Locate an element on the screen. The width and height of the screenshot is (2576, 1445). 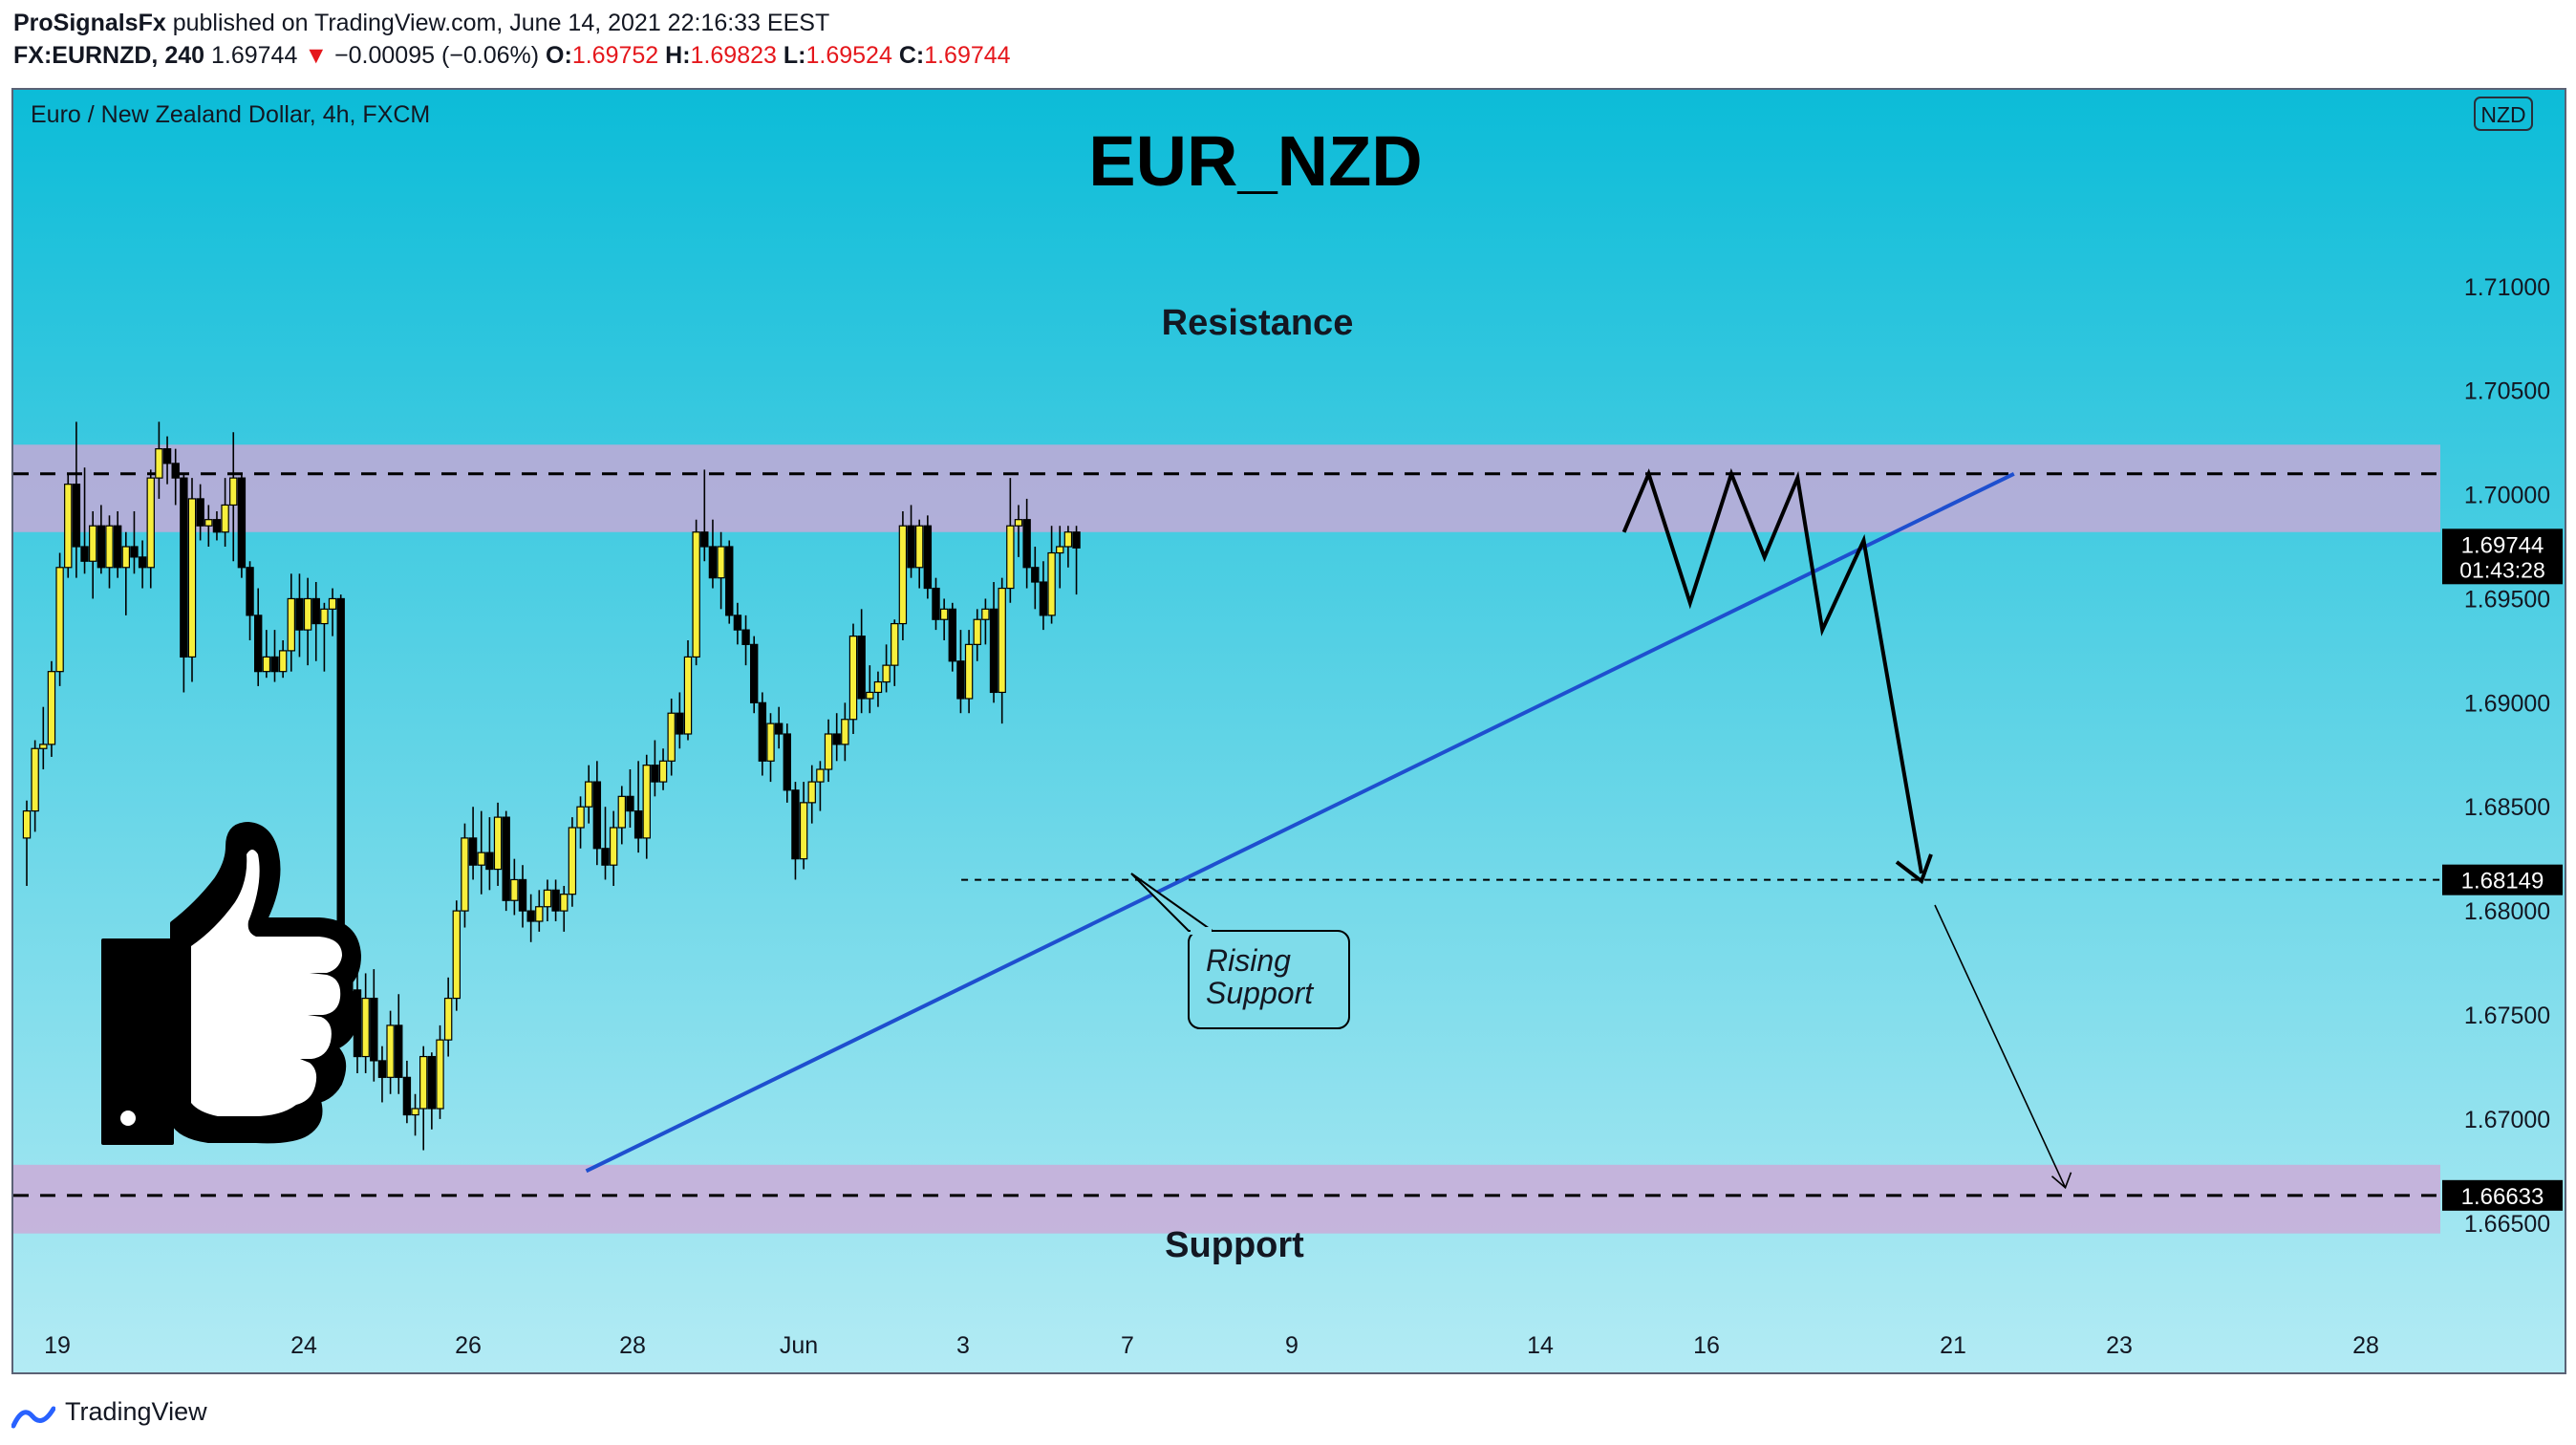
x-tick-label: Jun is located at coordinates (799, 1345).